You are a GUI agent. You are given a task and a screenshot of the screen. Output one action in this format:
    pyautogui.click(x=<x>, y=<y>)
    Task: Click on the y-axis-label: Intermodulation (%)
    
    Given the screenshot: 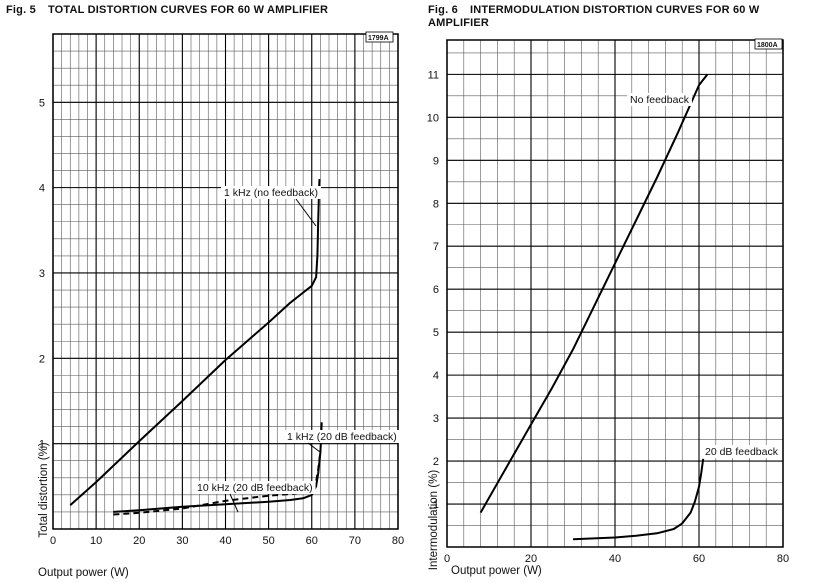 What is the action you would take?
    pyautogui.click(x=434, y=520)
    